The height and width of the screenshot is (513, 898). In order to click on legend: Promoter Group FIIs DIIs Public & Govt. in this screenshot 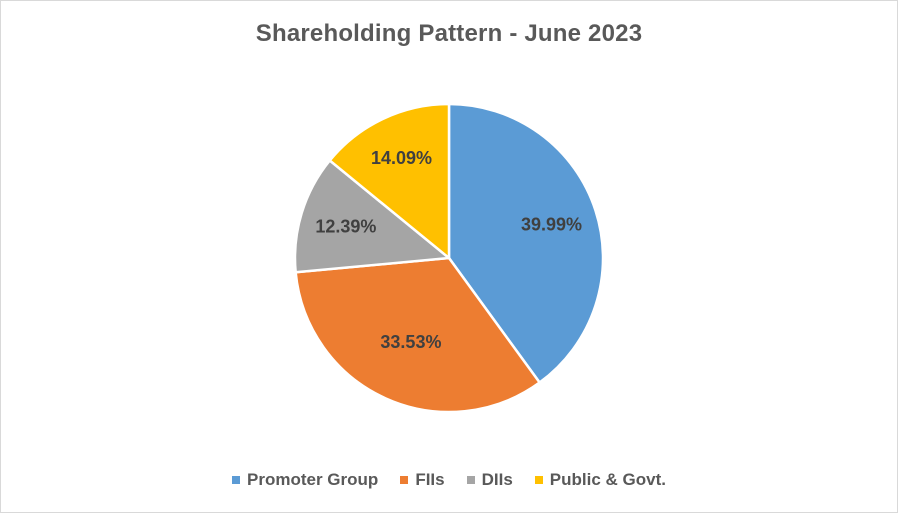, I will do `click(449, 480)`.